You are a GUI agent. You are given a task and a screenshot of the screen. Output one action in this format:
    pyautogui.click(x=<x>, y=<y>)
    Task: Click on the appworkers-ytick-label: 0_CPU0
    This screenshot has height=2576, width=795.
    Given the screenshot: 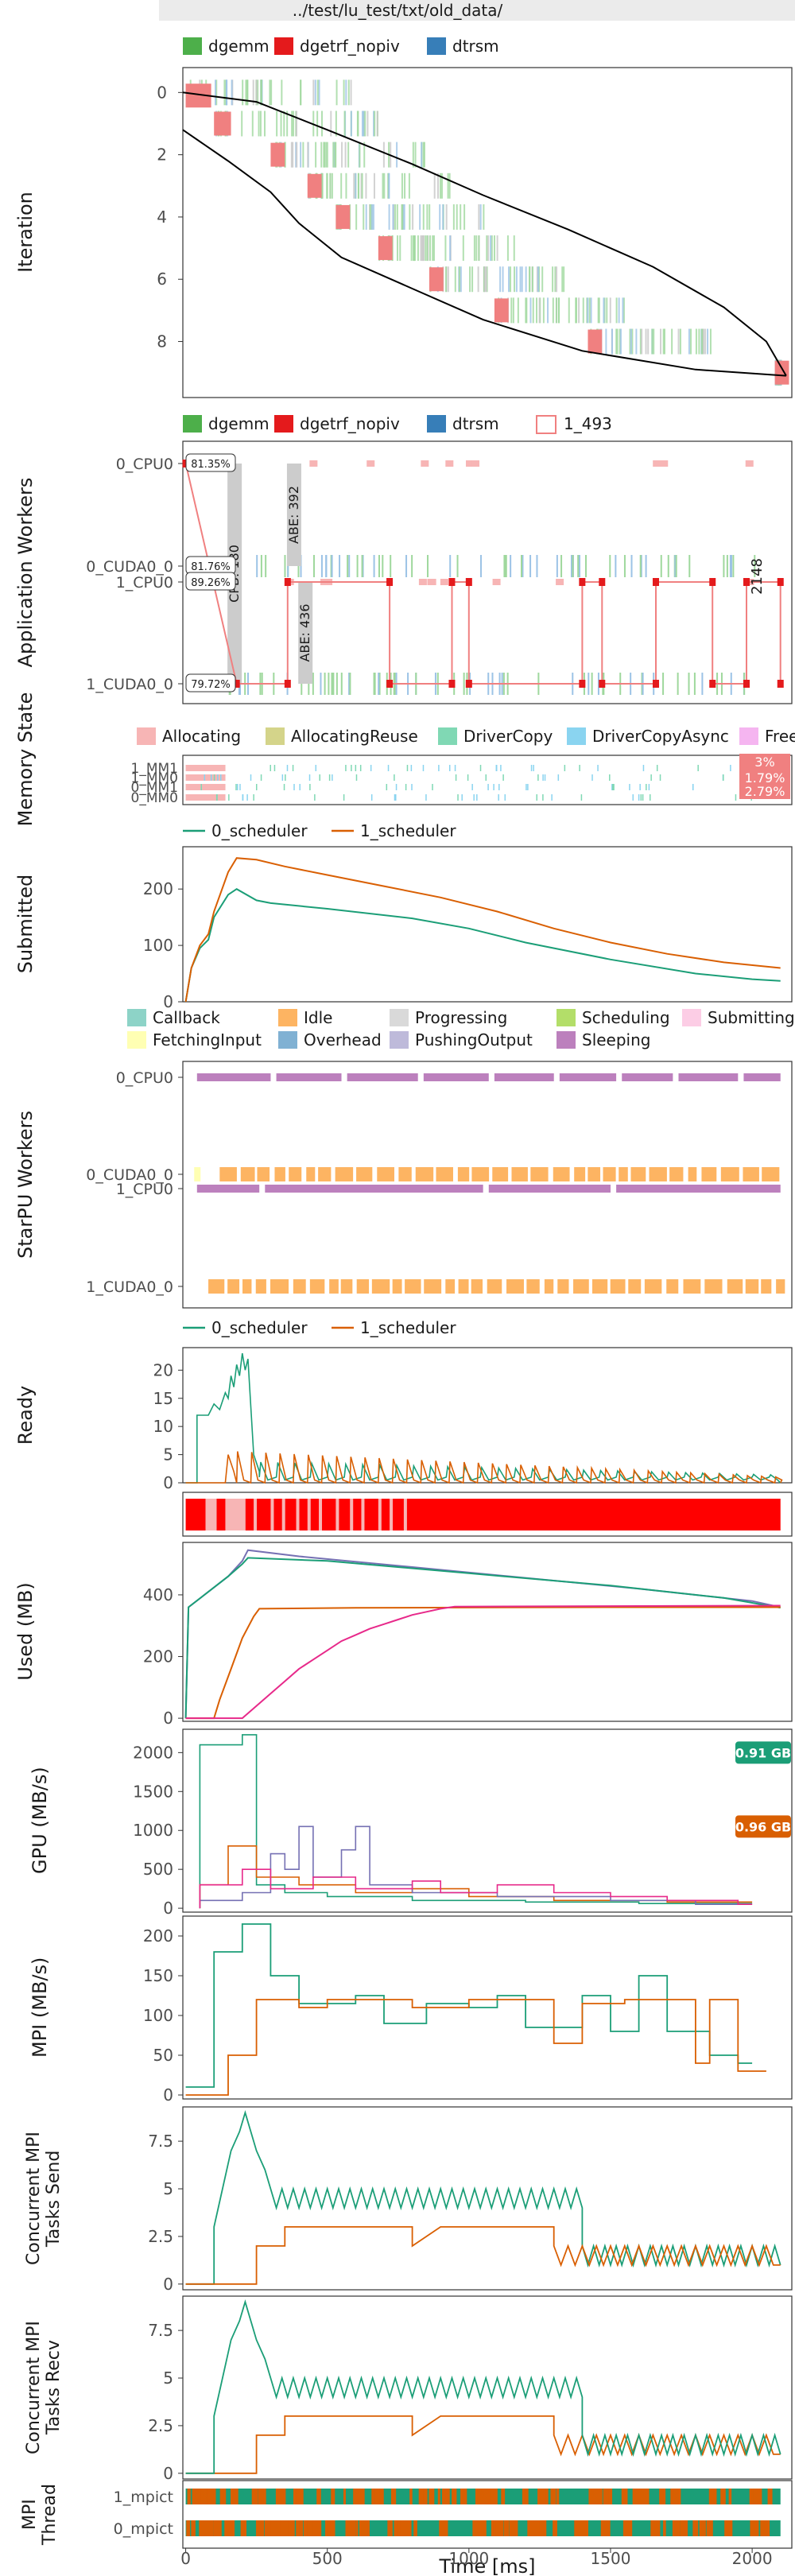 What is the action you would take?
    pyautogui.click(x=144, y=464)
    